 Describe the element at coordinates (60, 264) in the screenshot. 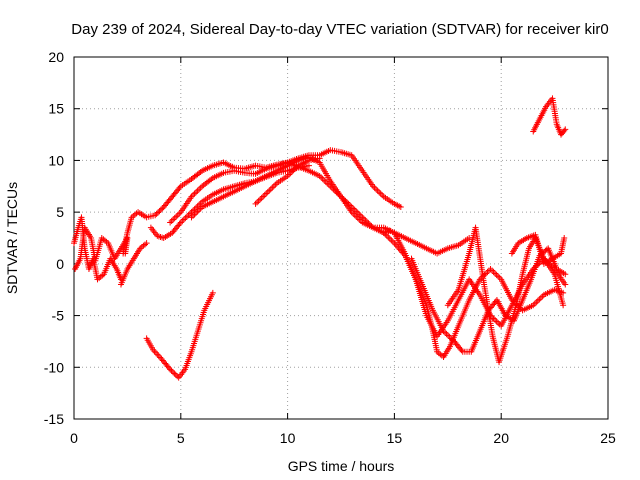

I see `y-tick-label: 0` at that location.